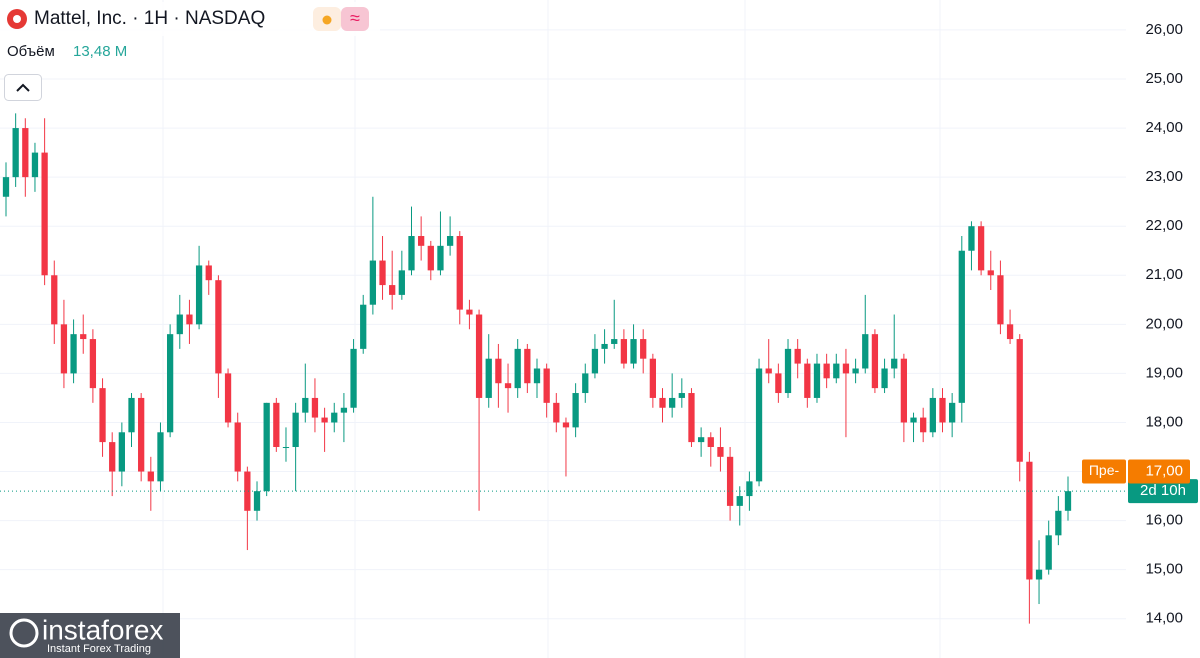  What do you see at coordinates (1164, 323) in the screenshot?
I see `y-tick-label: 20,00` at bounding box center [1164, 323].